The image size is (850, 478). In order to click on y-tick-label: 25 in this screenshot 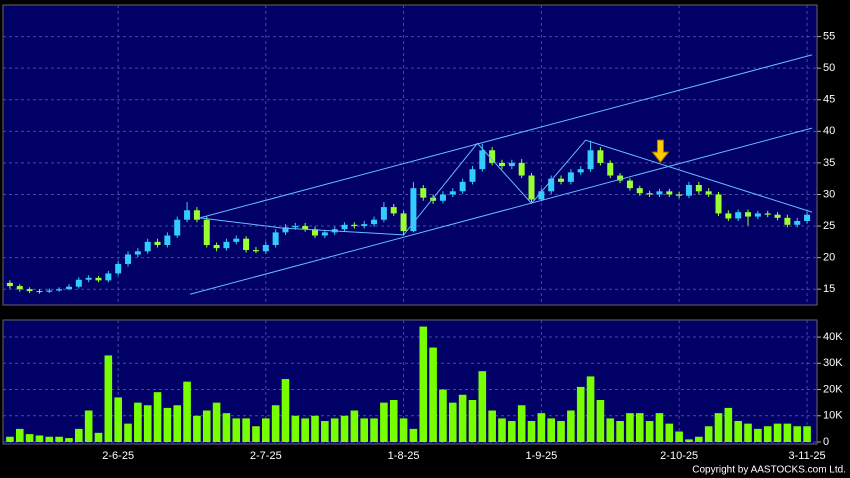, I will do `click(829, 226)`.